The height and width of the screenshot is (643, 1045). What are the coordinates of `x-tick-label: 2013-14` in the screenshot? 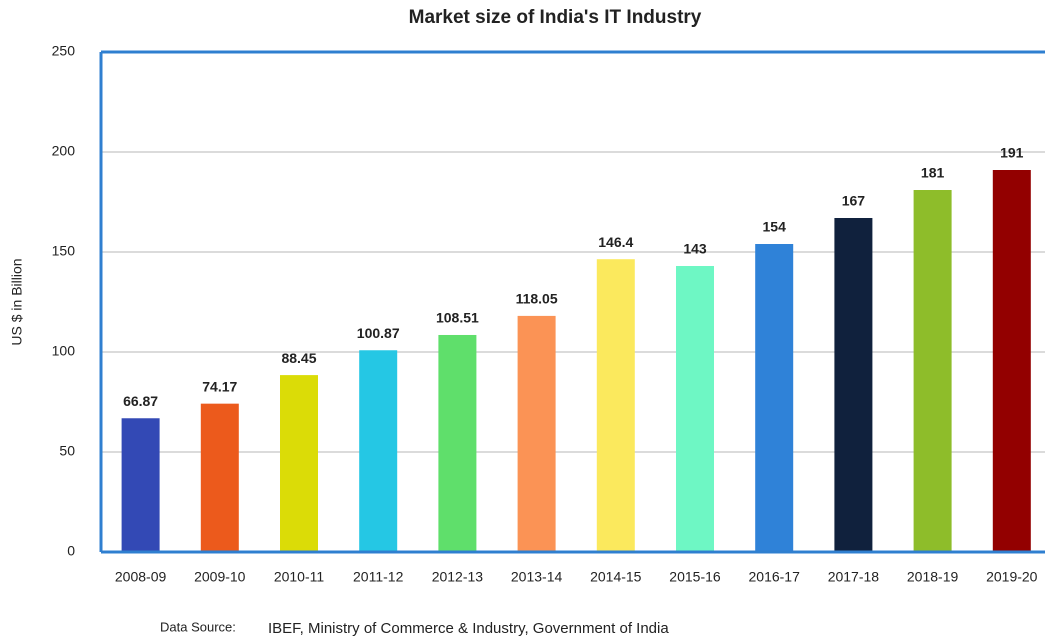 It's located at (537, 577).